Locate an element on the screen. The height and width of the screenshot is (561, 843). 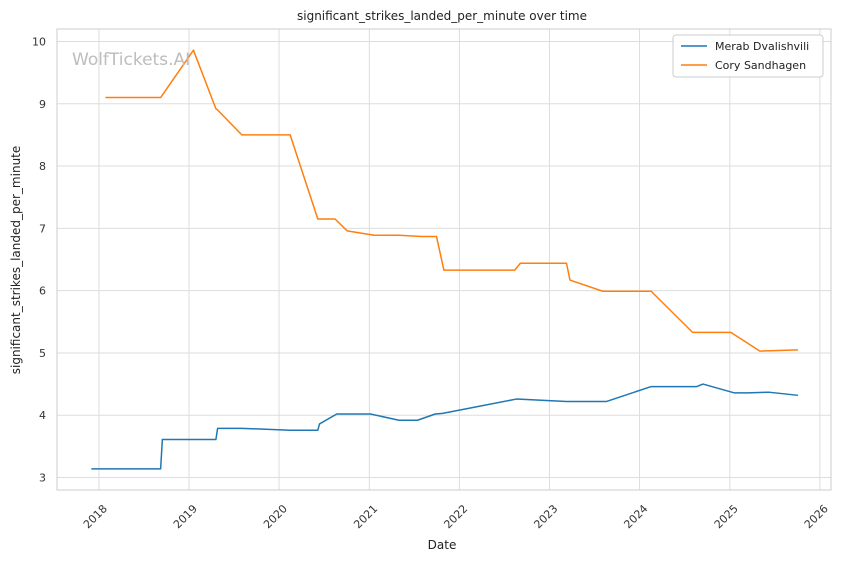
y-tick-label-8: 8 is located at coordinates (42, 166).